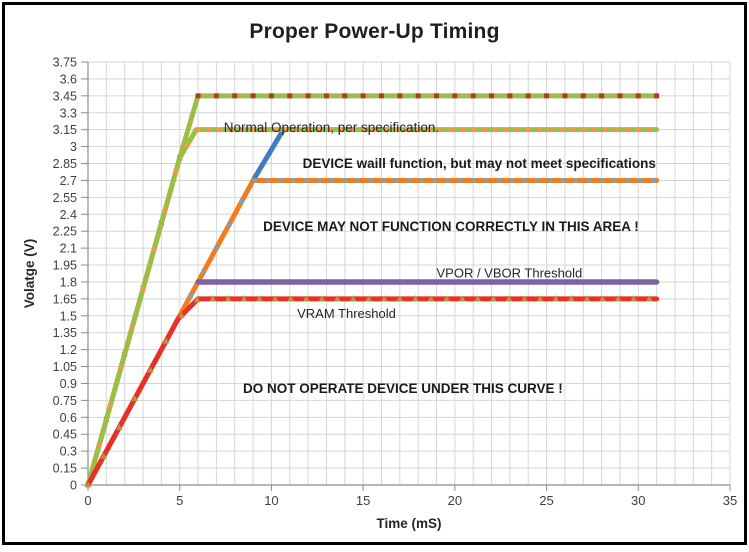 This screenshot has height=552, width=749. I want to click on series-line-ramp-continuation-blue, so click(268, 155).